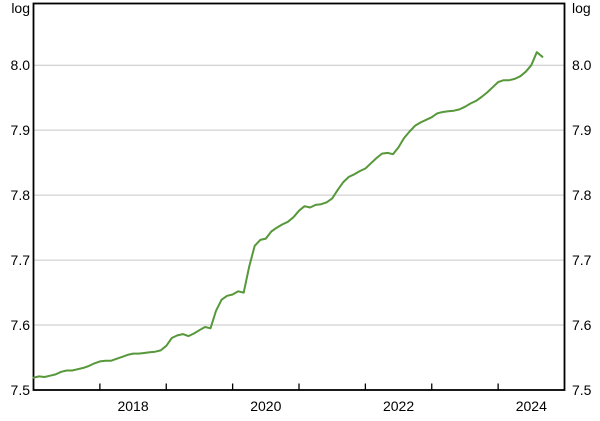 The height and width of the screenshot is (421, 600). Describe the element at coordinates (582, 195) in the screenshot. I see `y-tick-label-right: 7.8` at that location.